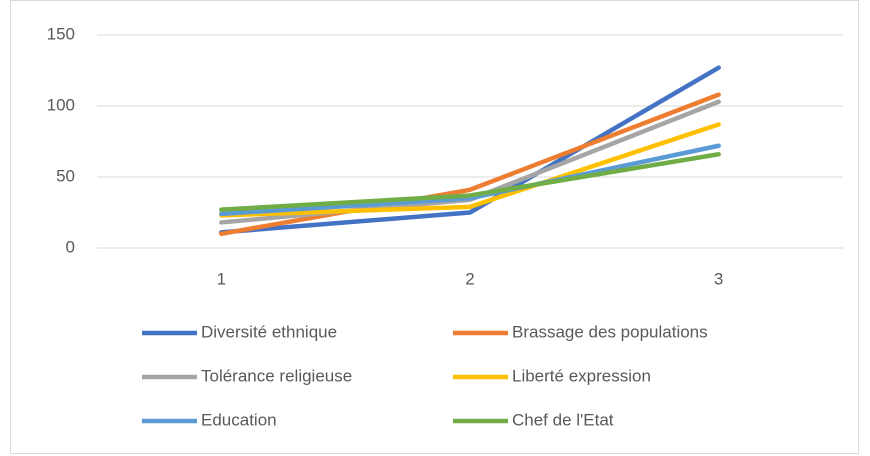  What do you see at coordinates (61, 104) in the screenshot?
I see `y-tick-label: 100` at bounding box center [61, 104].